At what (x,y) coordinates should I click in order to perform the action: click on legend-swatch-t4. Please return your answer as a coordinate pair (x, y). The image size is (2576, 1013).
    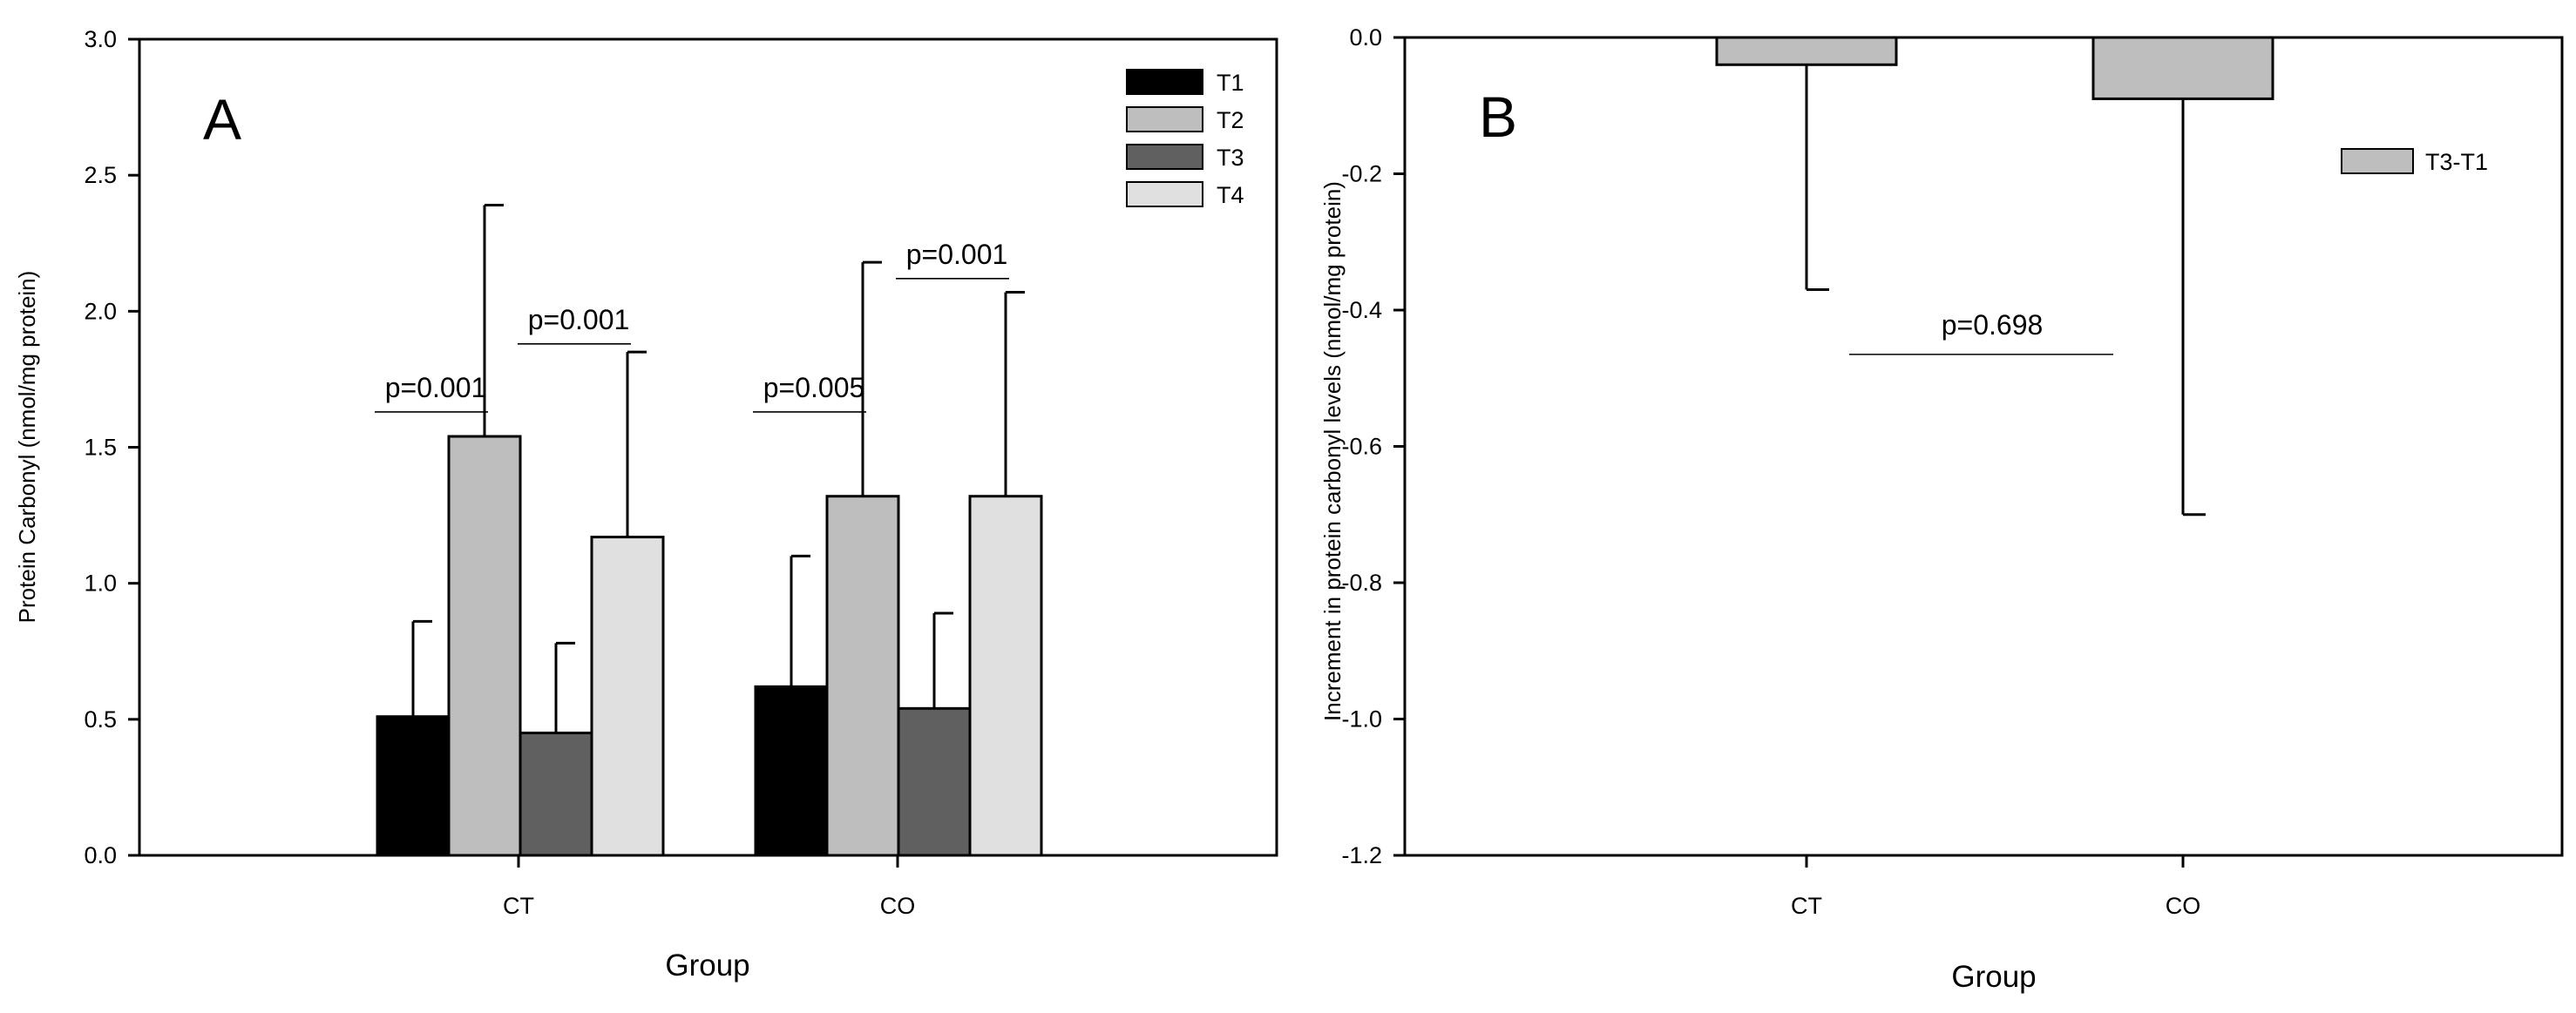
    Looking at the image, I should click on (1165, 194).